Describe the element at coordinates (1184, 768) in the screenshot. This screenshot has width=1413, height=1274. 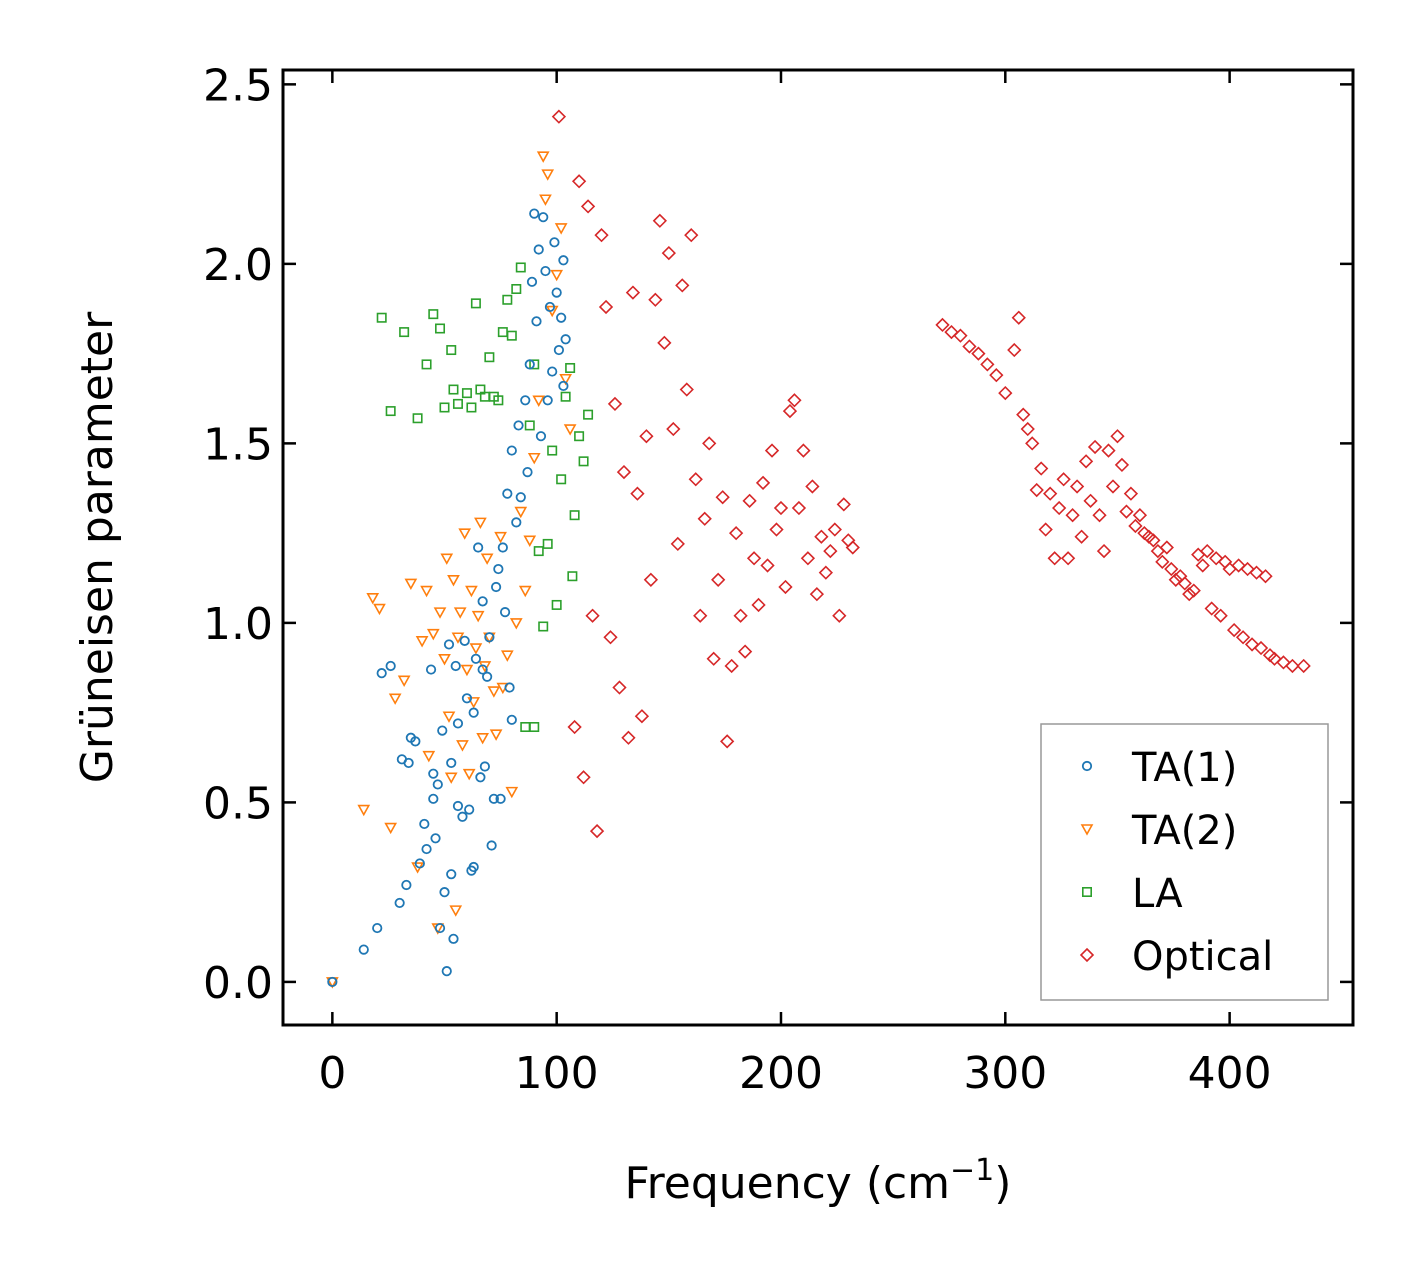
I see `legend-label: TA(1)` at that location.